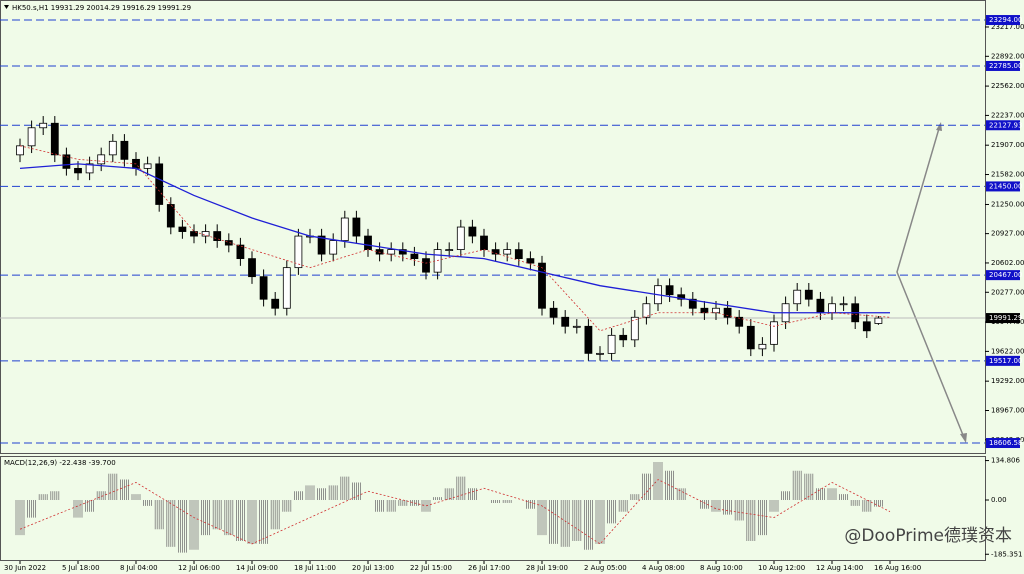  What do you see at coordinates (139, 568) in the screenshot?
I see `x-tick-label: 8 Jul 04:00` at bounding box center [139, 568].